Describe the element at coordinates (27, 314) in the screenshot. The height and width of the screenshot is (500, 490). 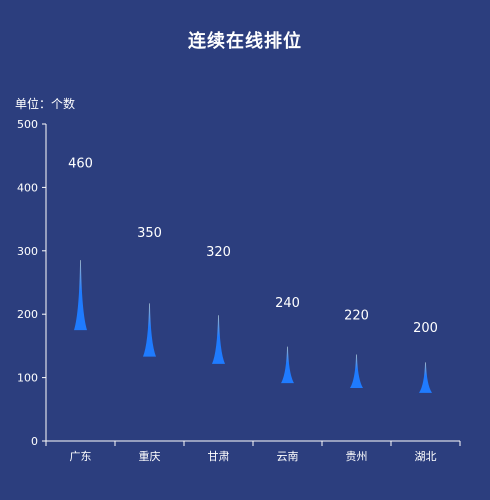
I see `y-tick-label: 200` at that location.